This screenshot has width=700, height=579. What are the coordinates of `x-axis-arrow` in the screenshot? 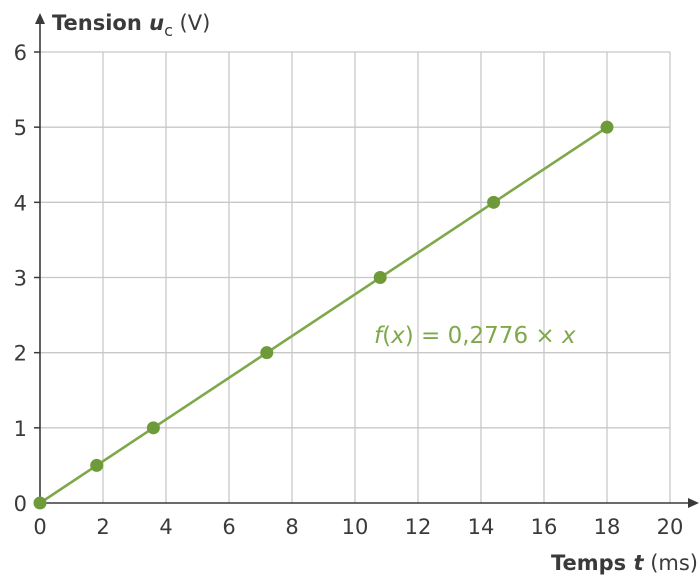 It's located at (693, 503).